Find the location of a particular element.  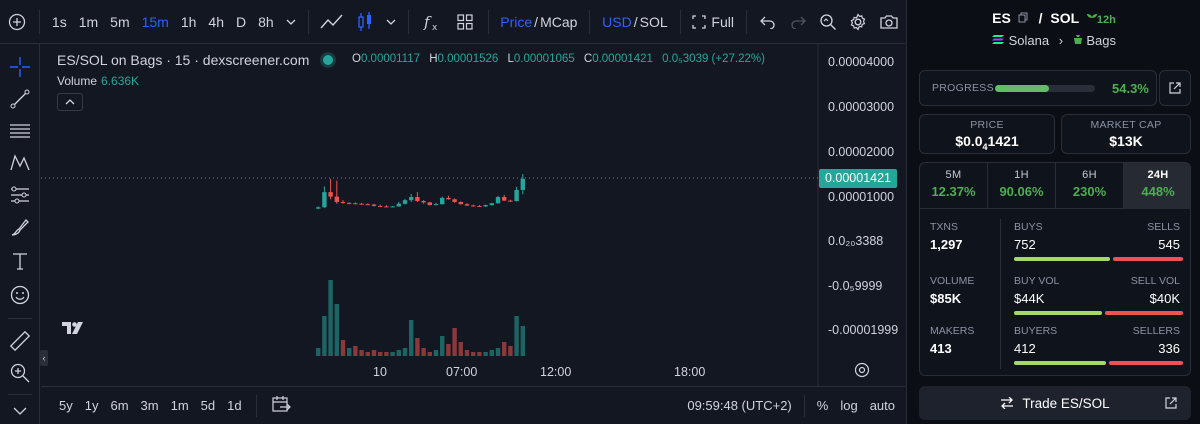

interval-dropdown is located at coordinates (291, 22).